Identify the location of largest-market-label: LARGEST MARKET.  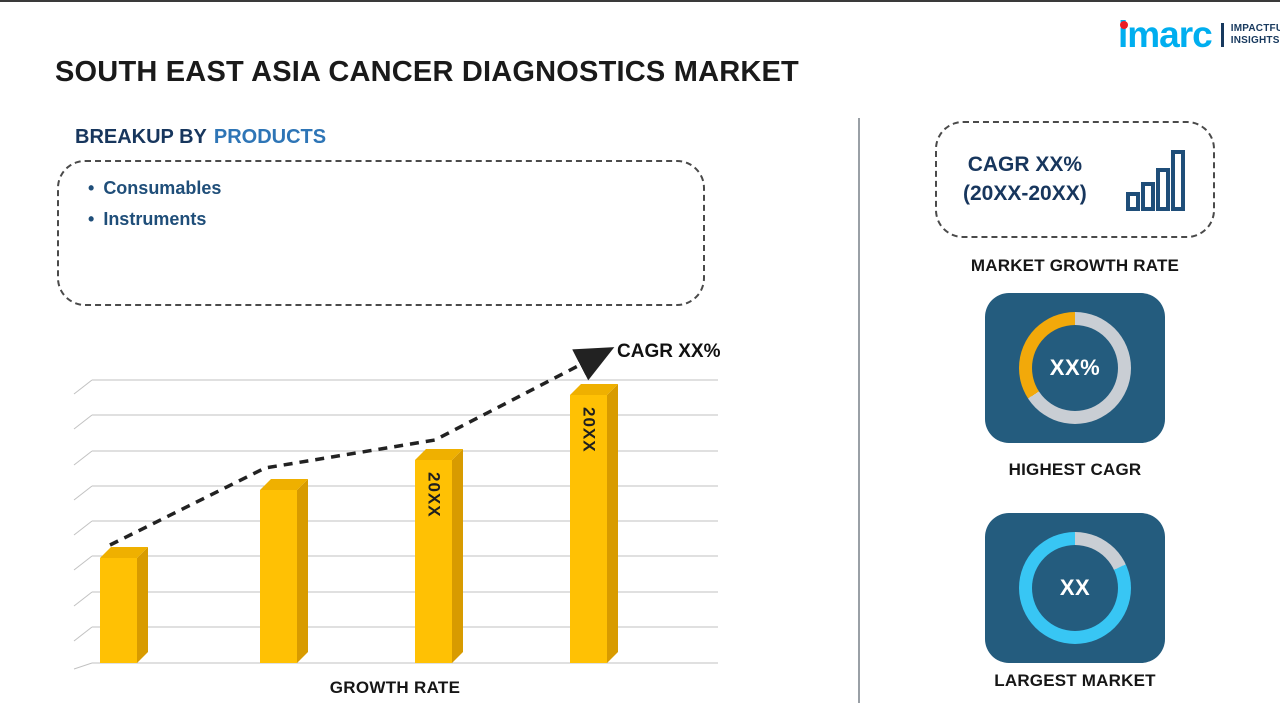
(1075, 680).